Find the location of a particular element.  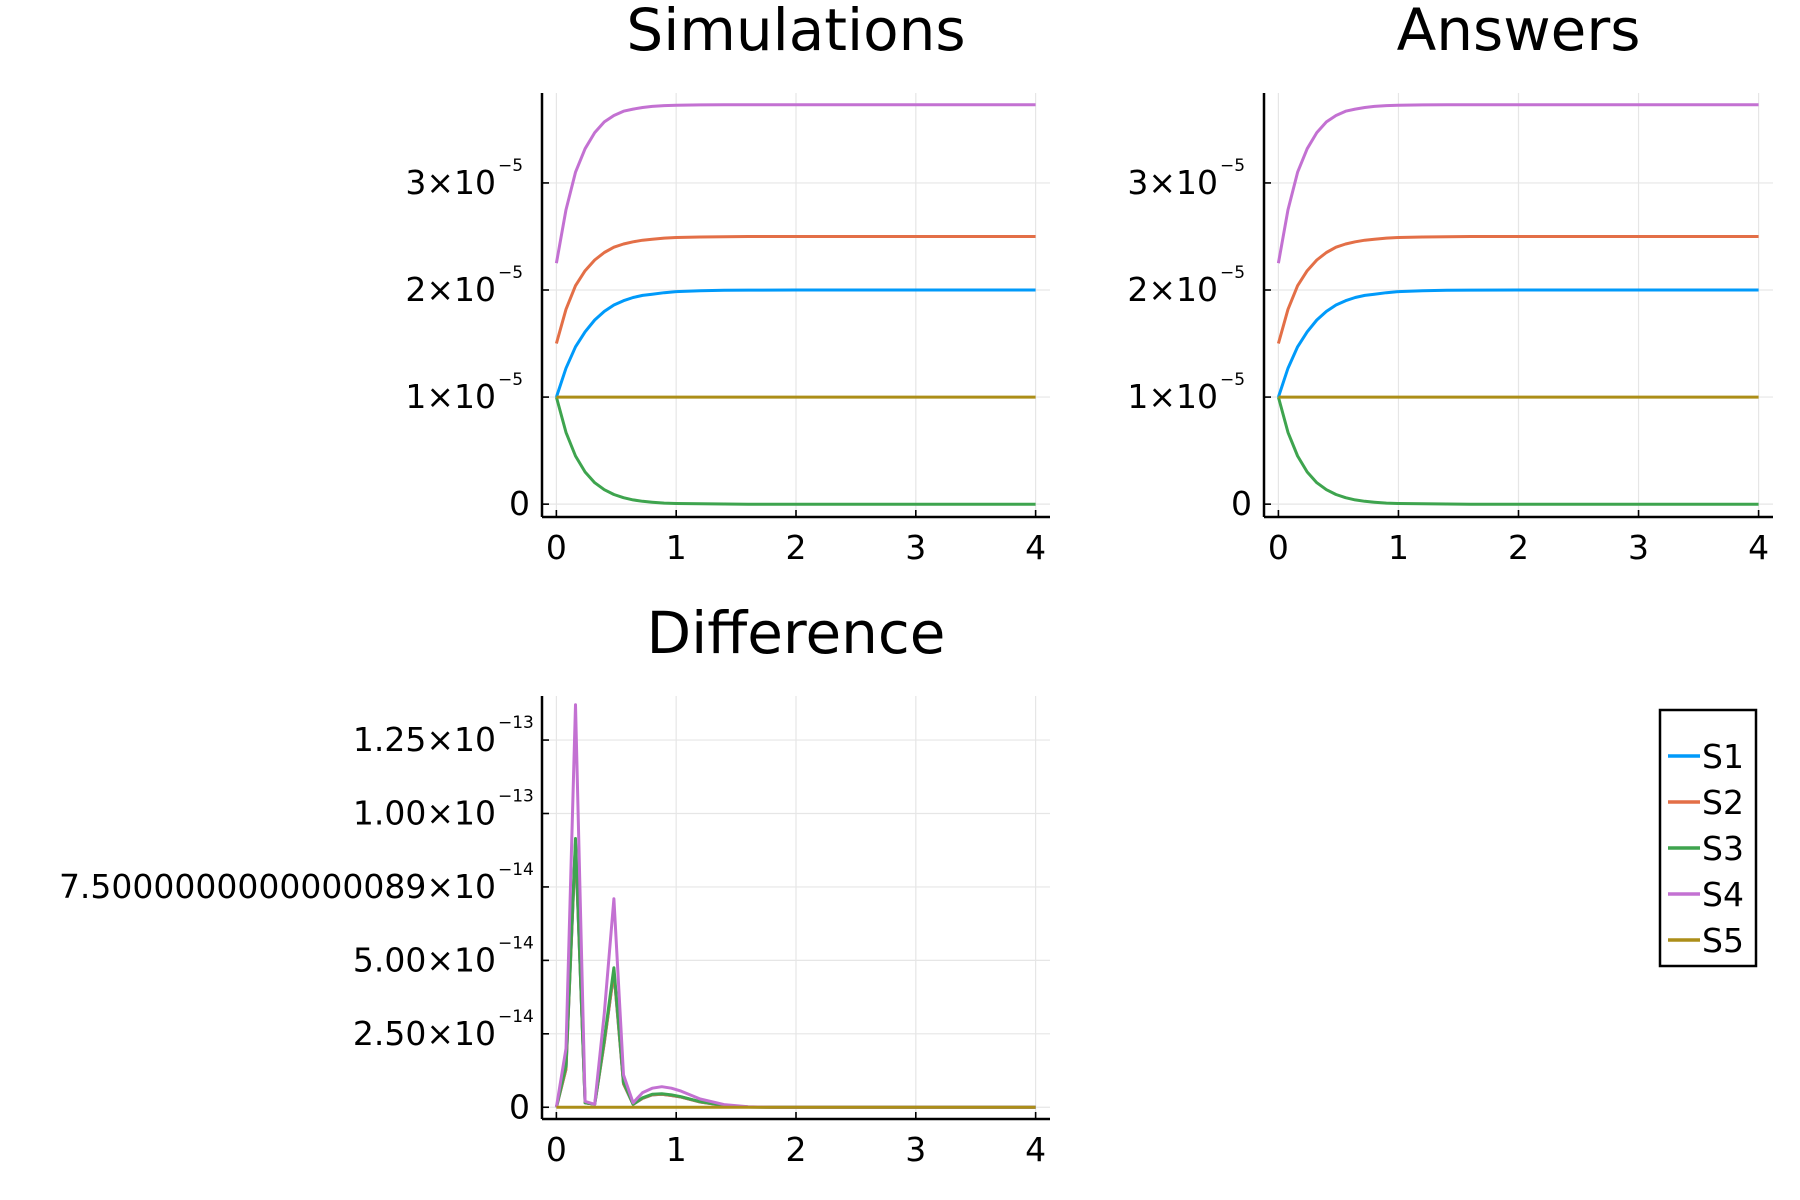

y-tick-label: 5.00×10 is located at coordinates (424, 959).